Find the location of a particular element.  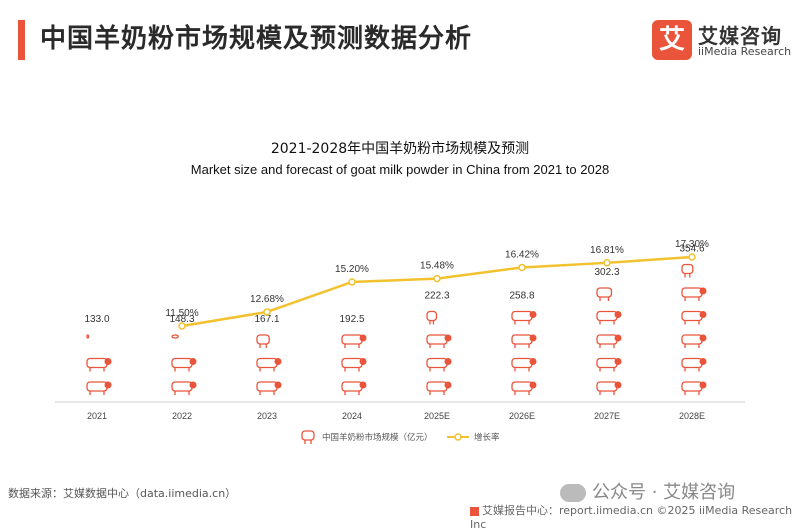

bar-value-label: 133.0 is located at coordinates (96, 319).